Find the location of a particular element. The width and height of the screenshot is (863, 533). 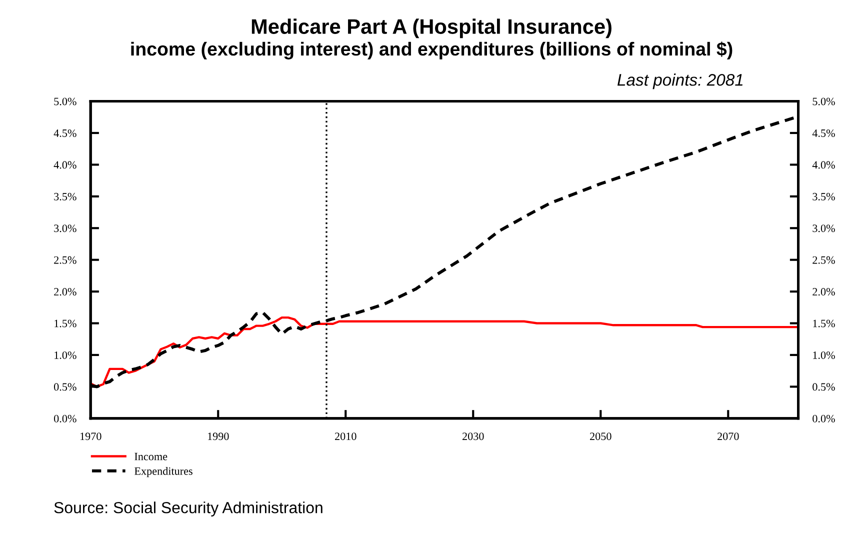

legend-label: Expenditures is located at coordinates (163, 472).